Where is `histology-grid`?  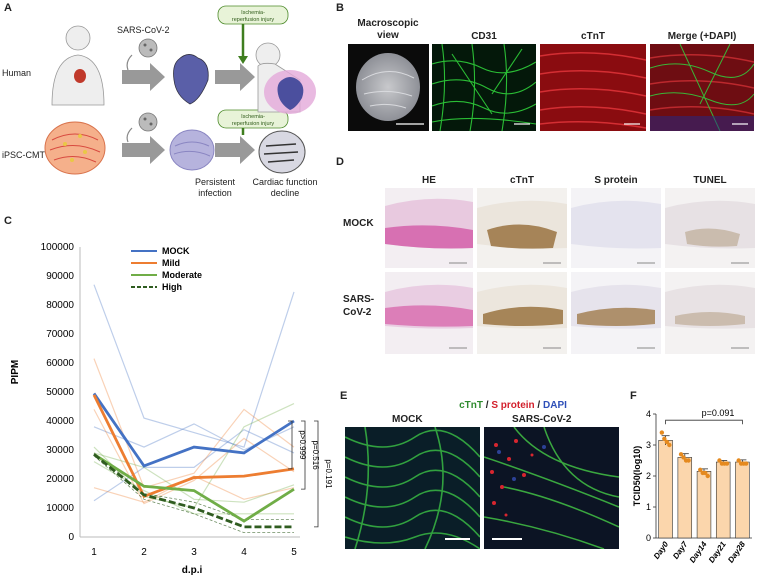
histology-grid is located at coordinates (570, 271).